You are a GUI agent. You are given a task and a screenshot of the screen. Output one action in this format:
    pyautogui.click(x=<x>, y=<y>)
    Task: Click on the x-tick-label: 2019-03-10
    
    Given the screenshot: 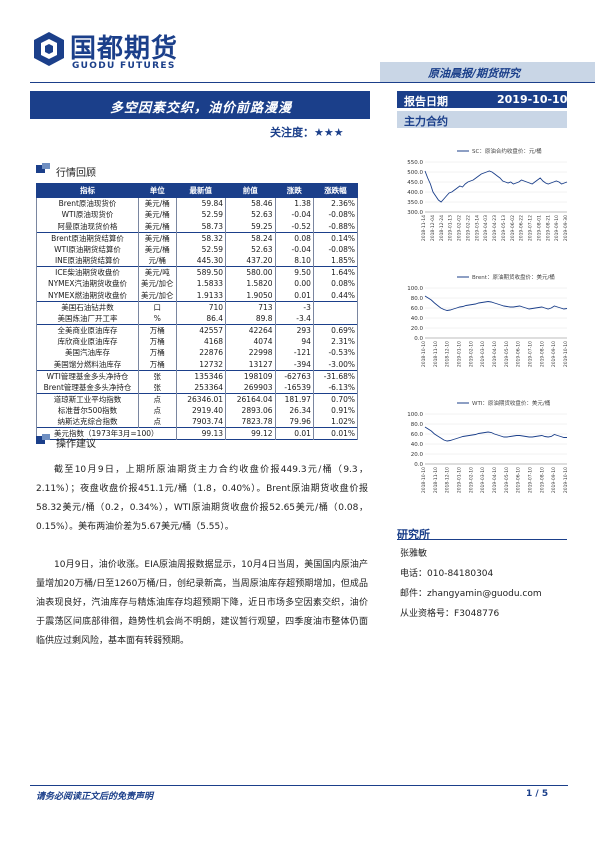 What is the action you would take?
    pyautogui.click(x=483, y=480)
    